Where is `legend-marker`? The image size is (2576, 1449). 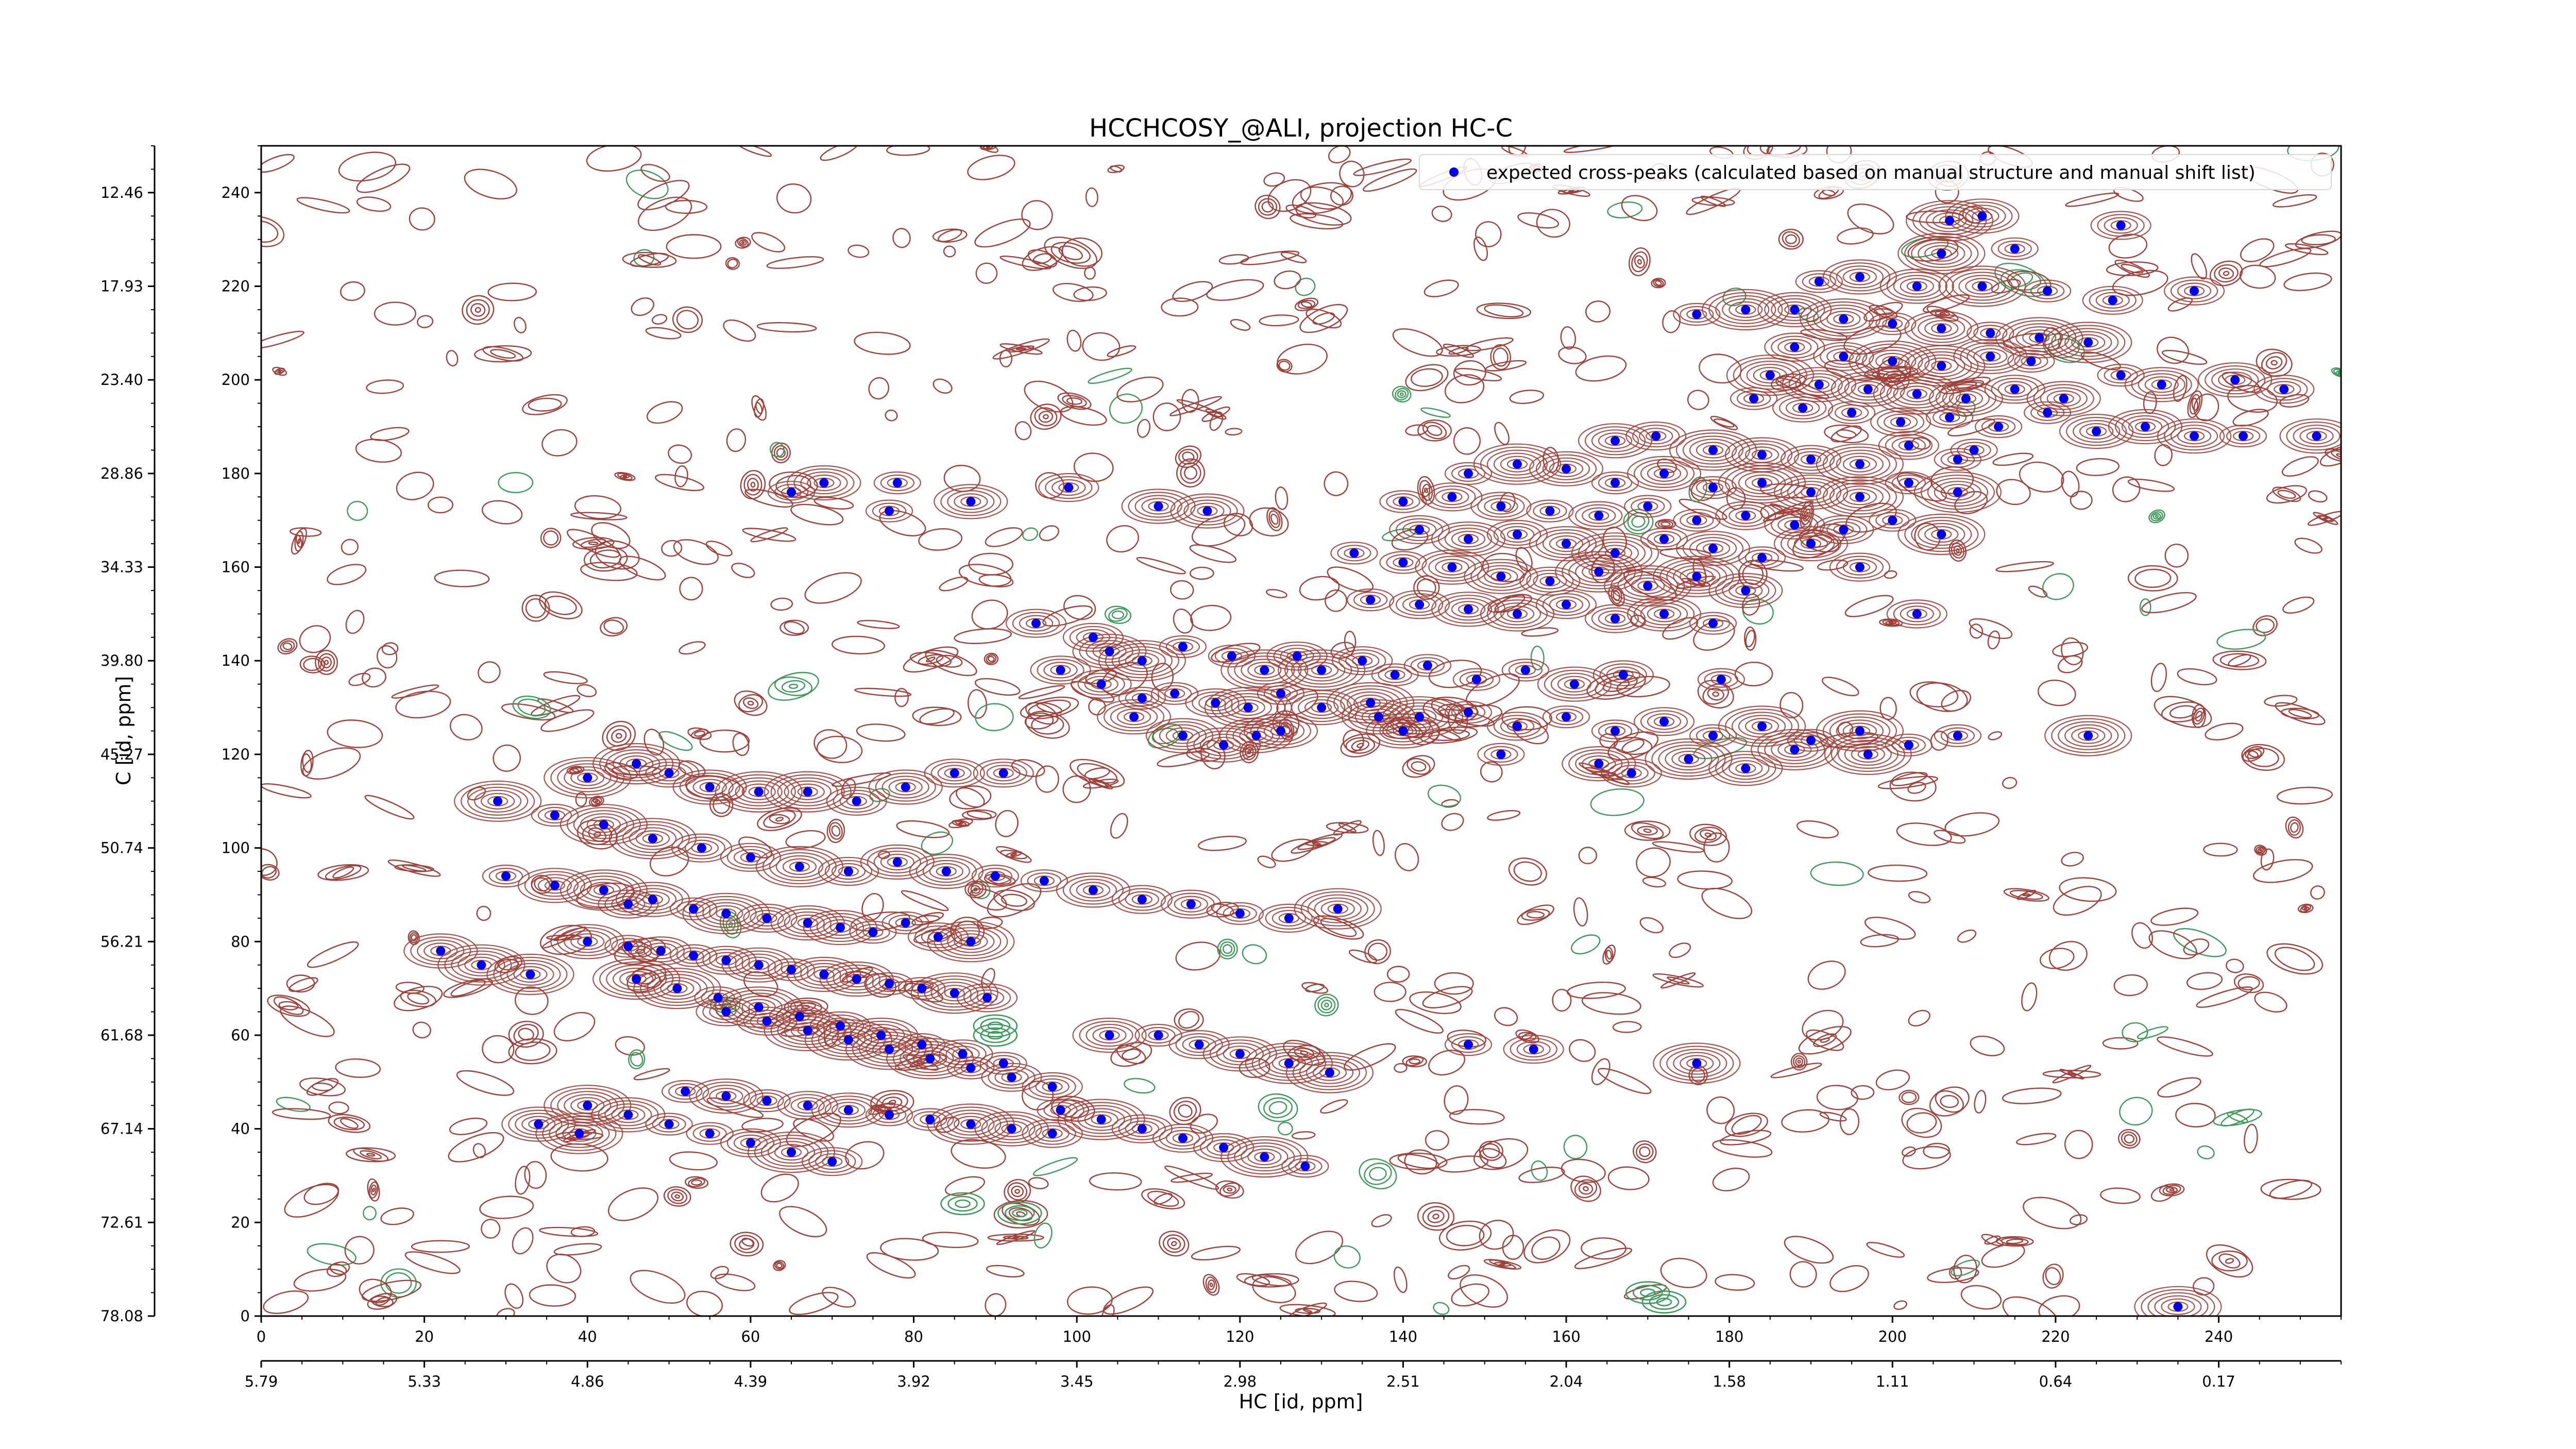
legend-marker is located at coordinates (1454, 172).